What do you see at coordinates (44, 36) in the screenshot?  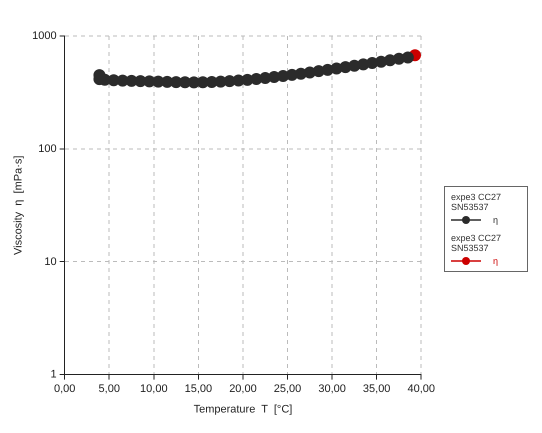 I see `y-tick-label: 1000` at bounding box center [44, 36].